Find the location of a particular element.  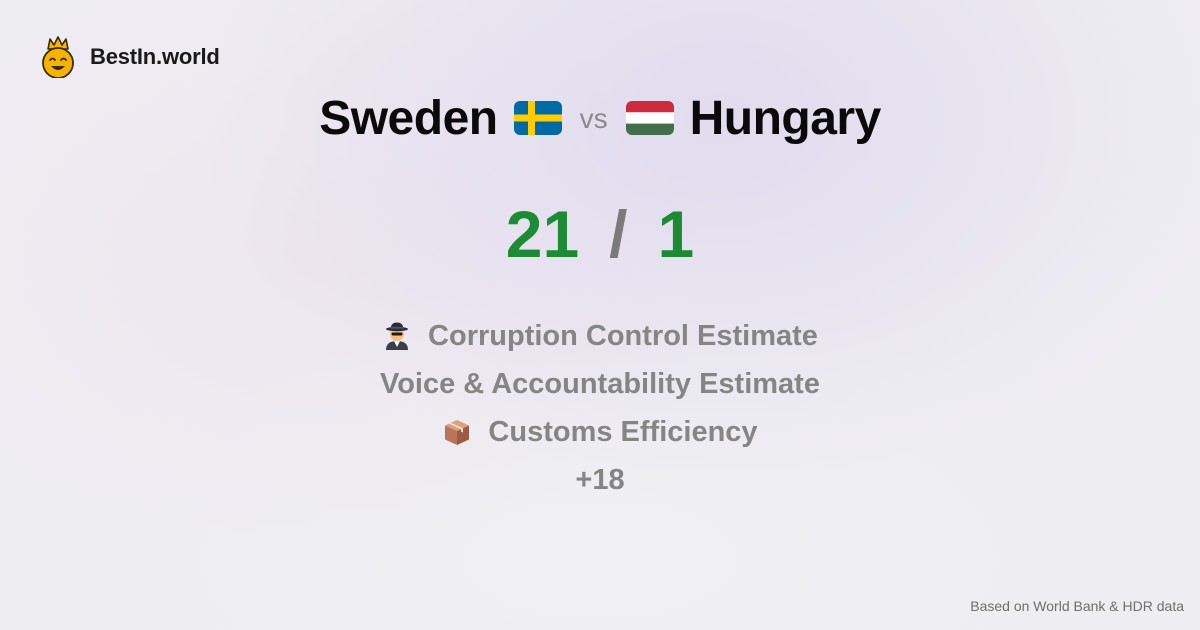

category-label: Voice & Accountability Estimate is located at coordinates (600, 383).